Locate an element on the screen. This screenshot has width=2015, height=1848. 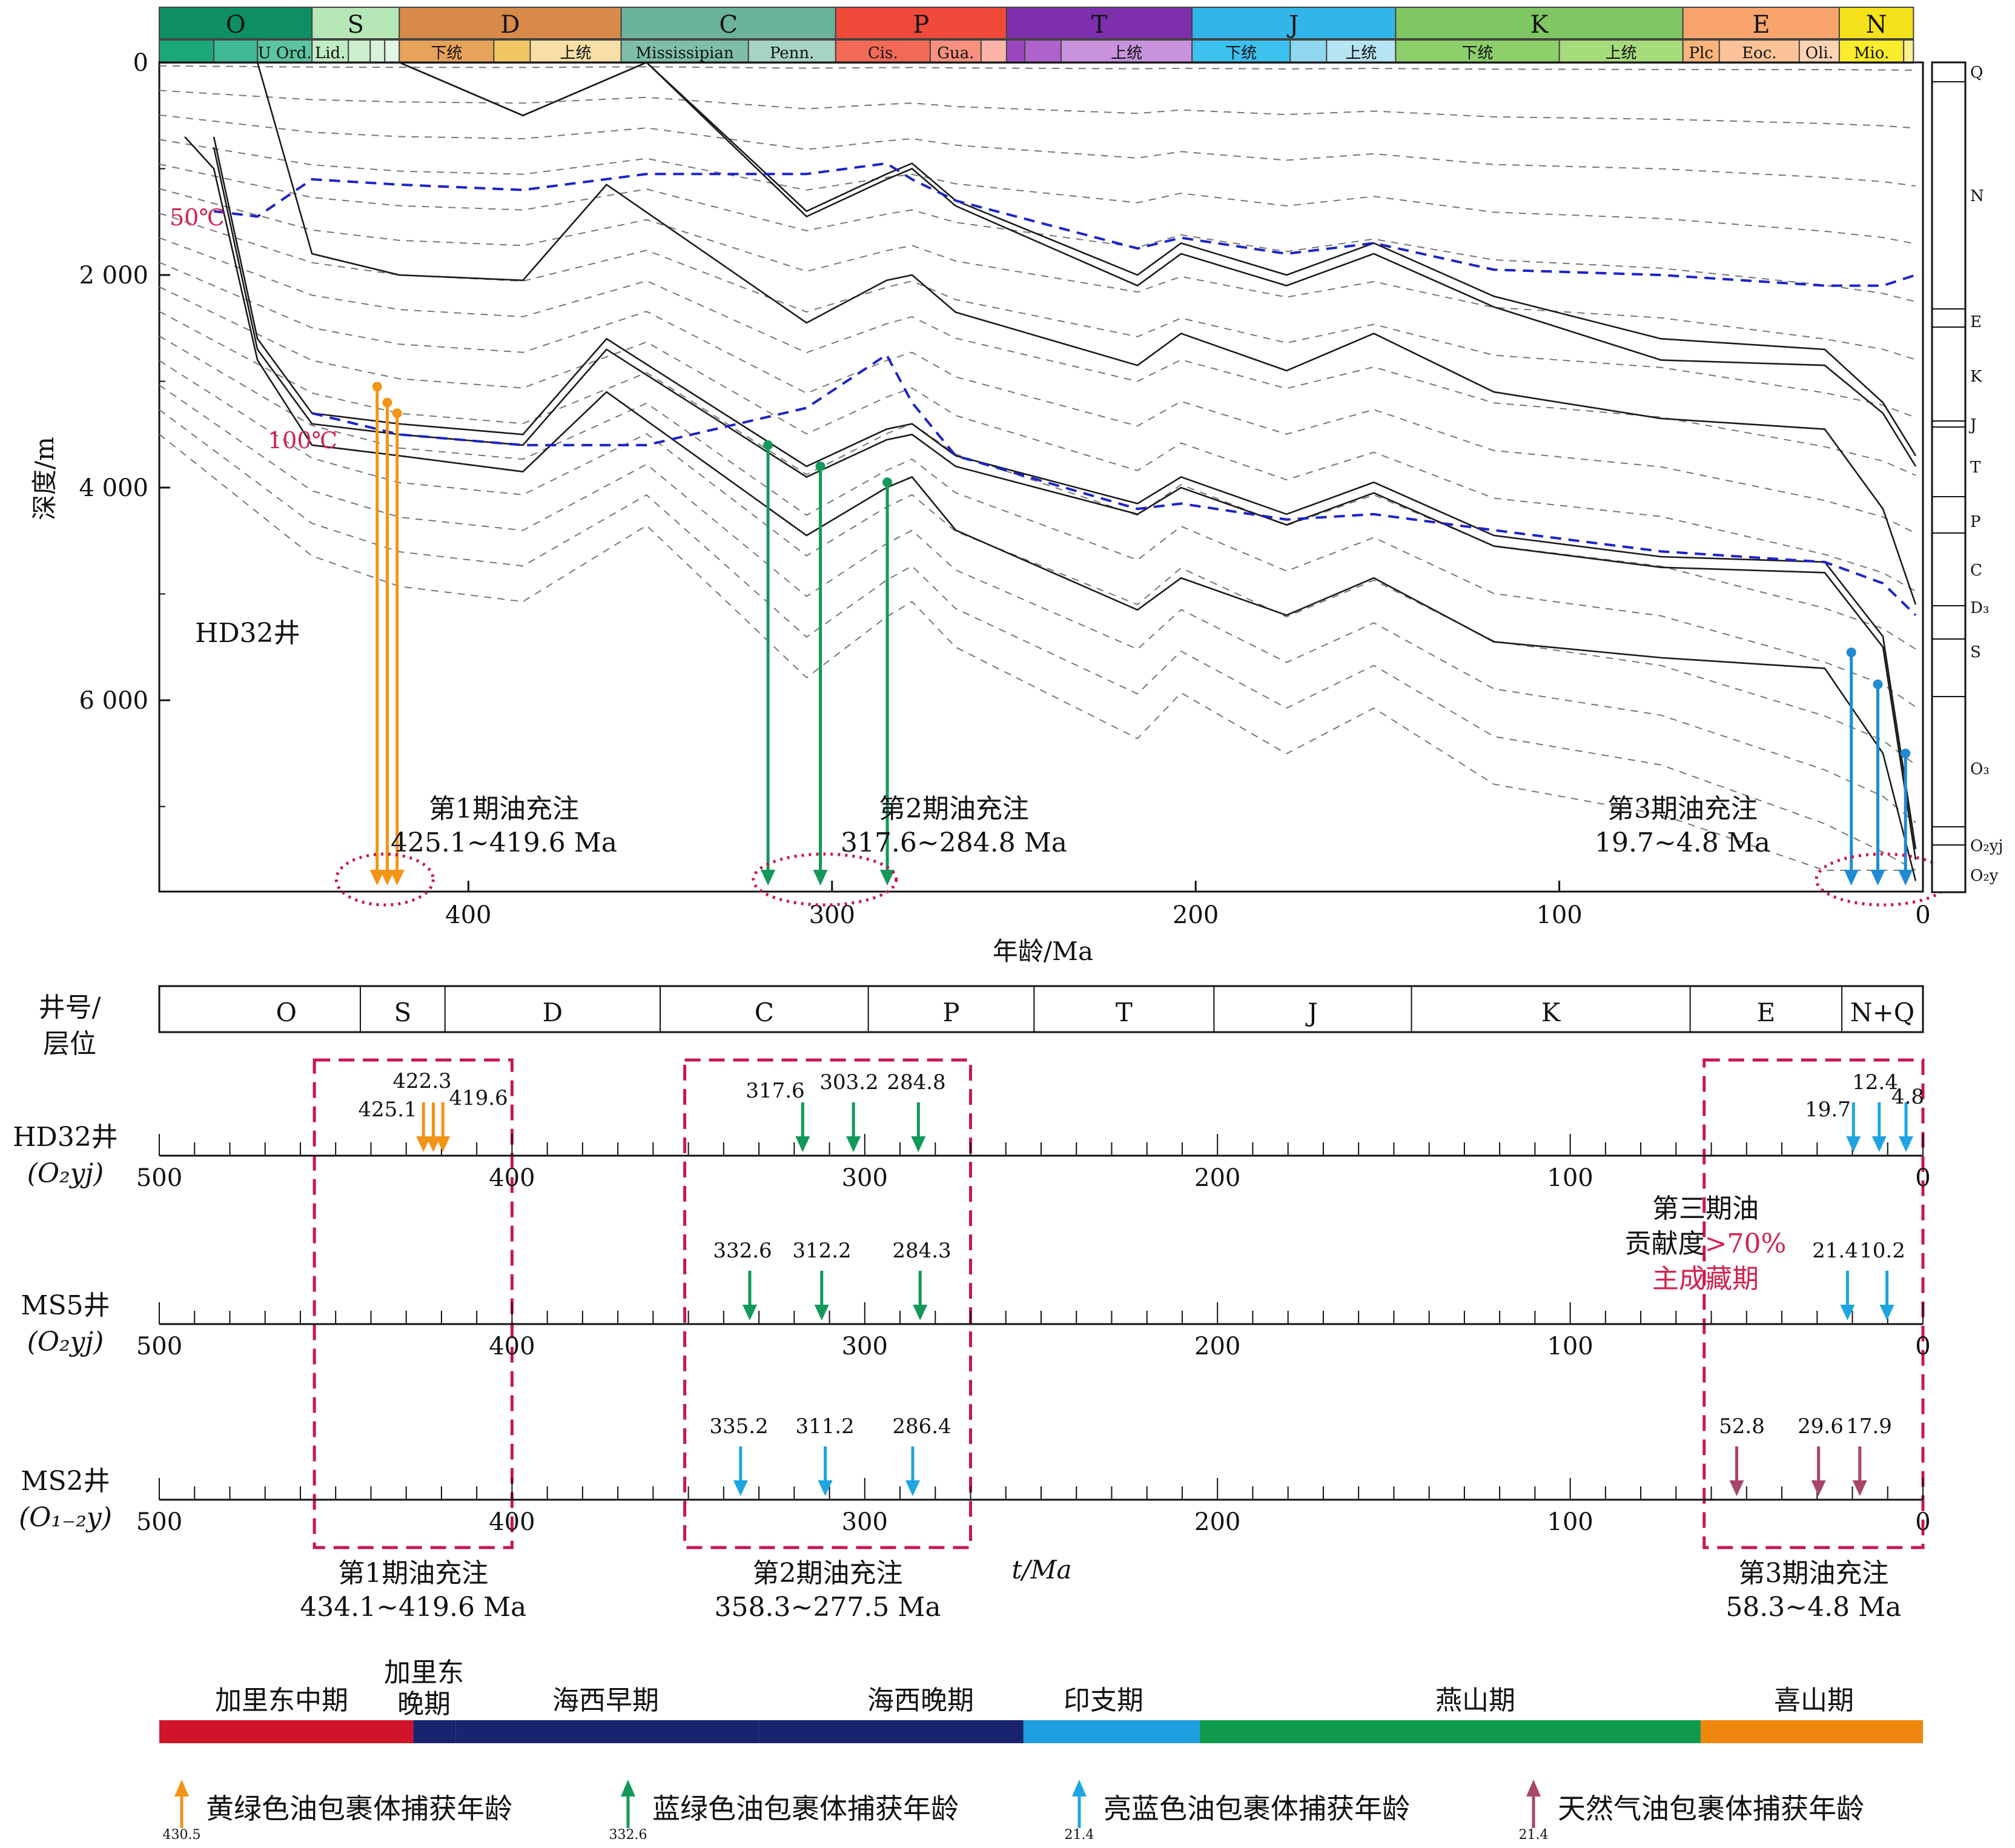
period-label: E is located at coordinates (1761, 25).